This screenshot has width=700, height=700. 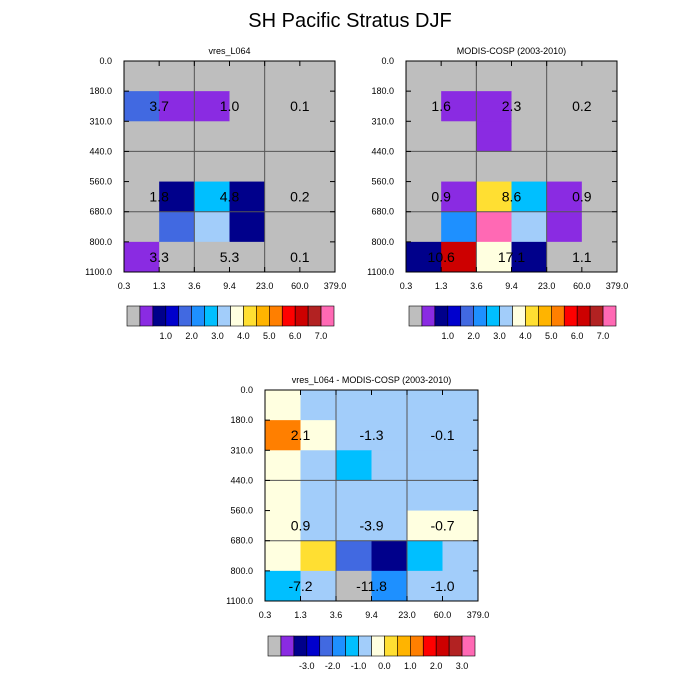 I want to click on vres-cell-r5-c0, so click(x=142, y=227).